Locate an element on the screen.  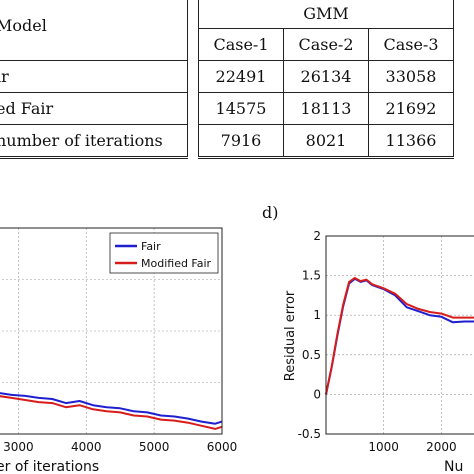
table-cell: 8021 is located at coordinates (326, 141).